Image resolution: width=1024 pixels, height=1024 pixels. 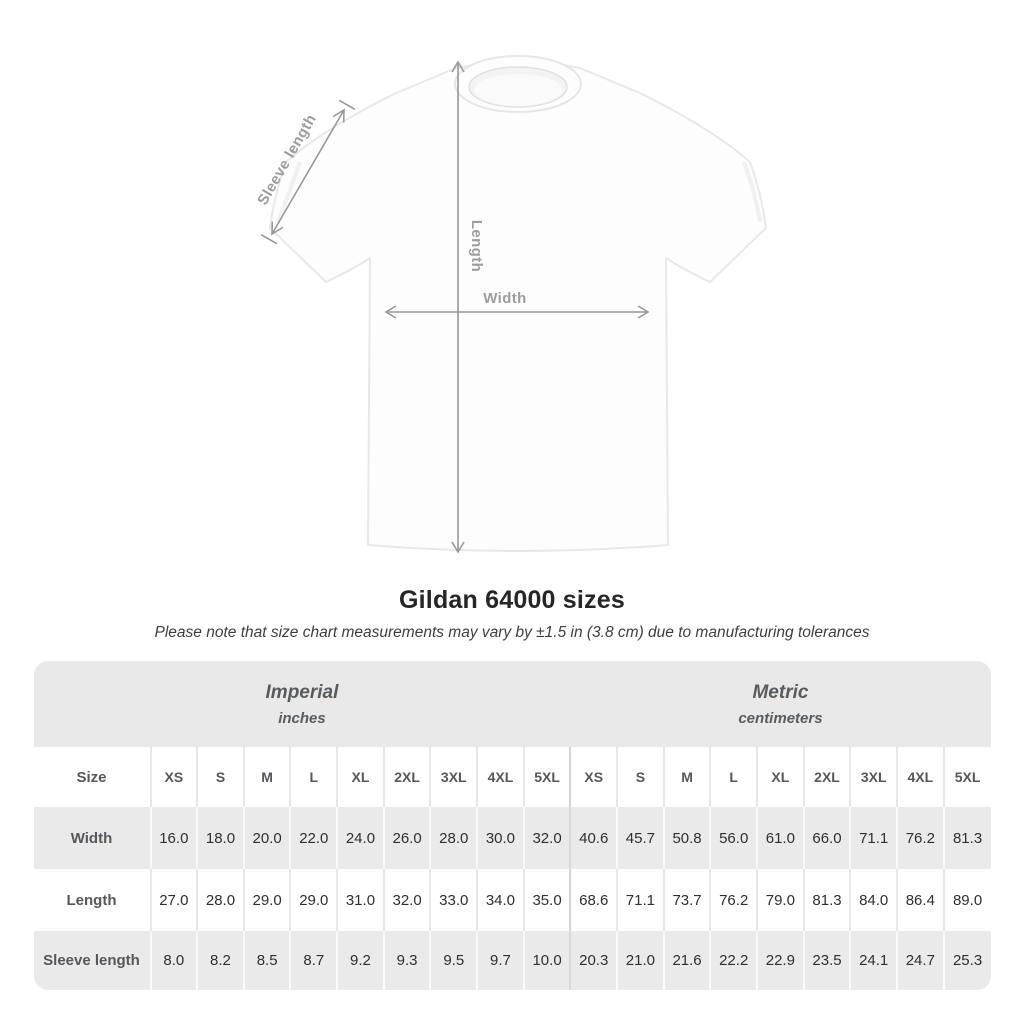 What do you see at coordinates (92, 777) in the screenshot?
I see `size-column-header: Size` at bounding box center [92, 777].